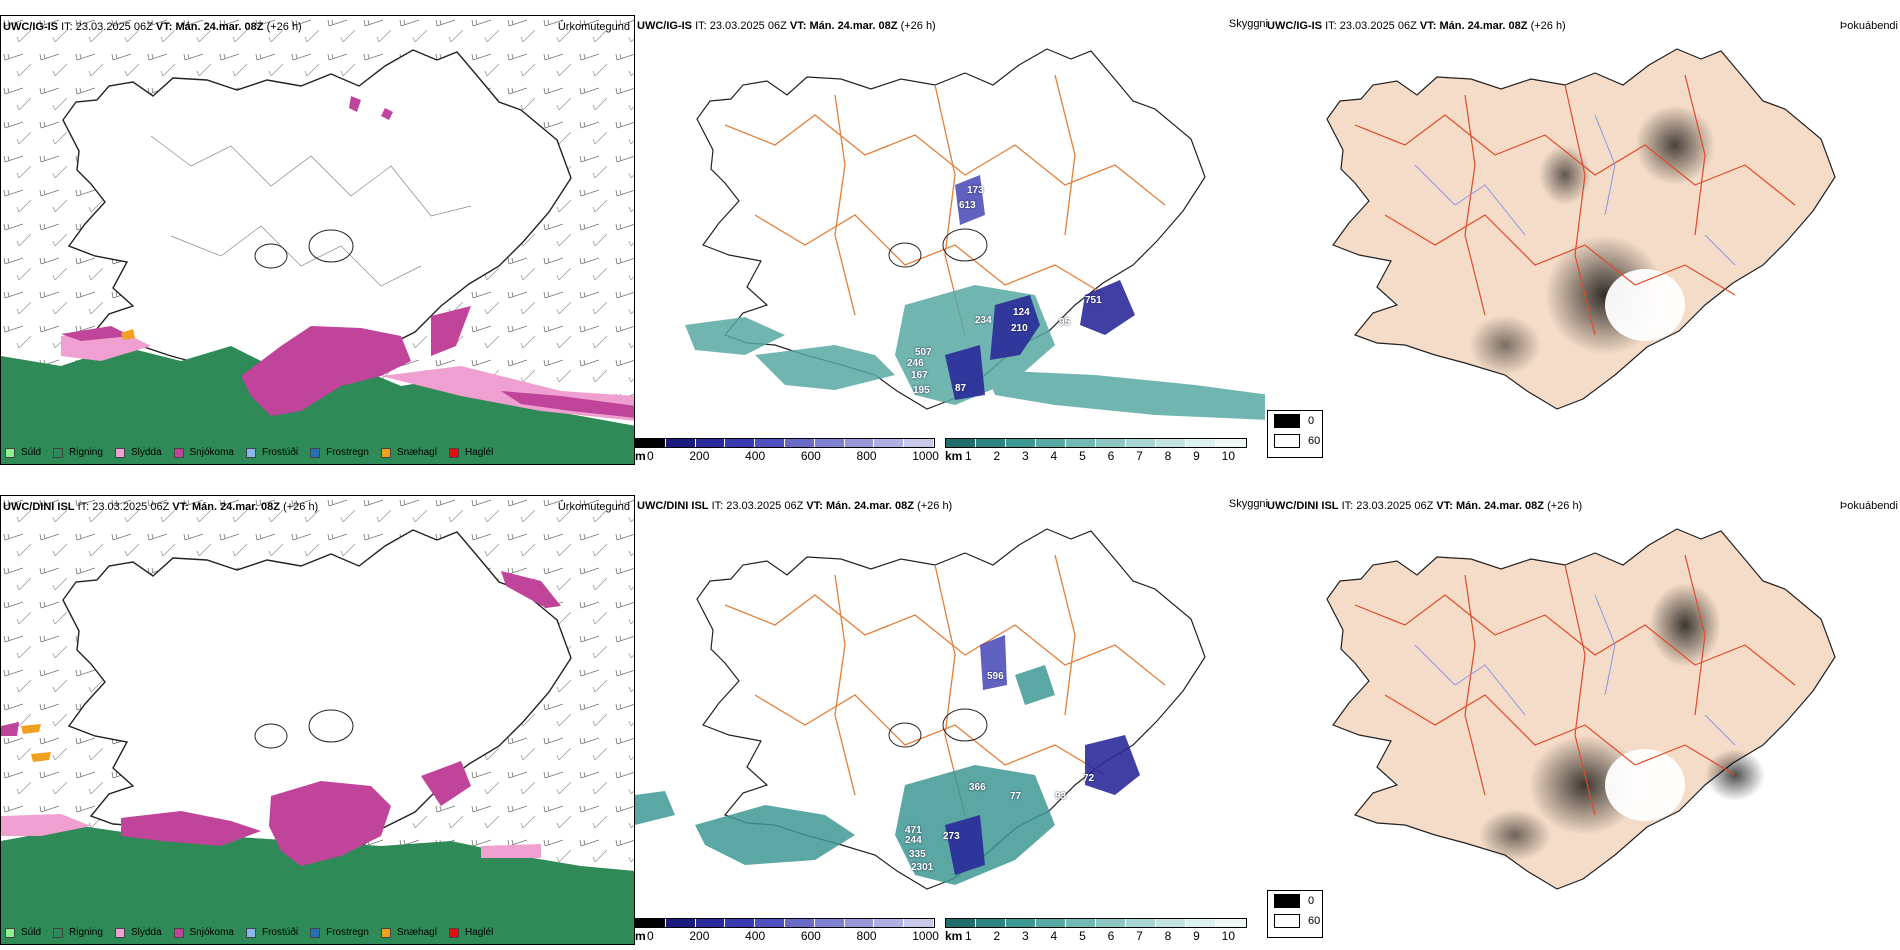 The height and width of the screenshot is (950, 1900). What do you see at coordinates (1019, 328) in the screenshot?
I see `value-label: 210` at bounding box center [1019, 328].